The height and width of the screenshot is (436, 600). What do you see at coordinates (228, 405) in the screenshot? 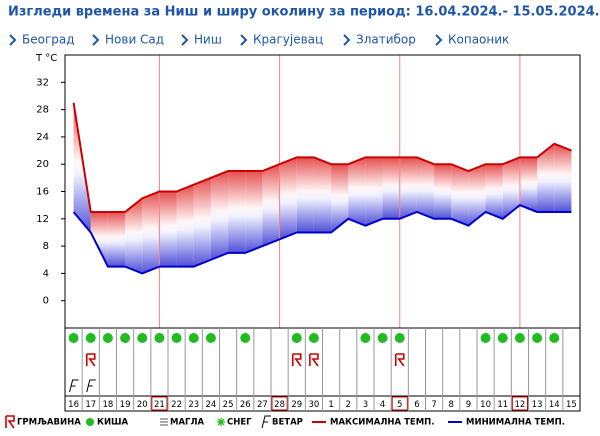
I see `day-label: 25` at bounding box center [228, 405].